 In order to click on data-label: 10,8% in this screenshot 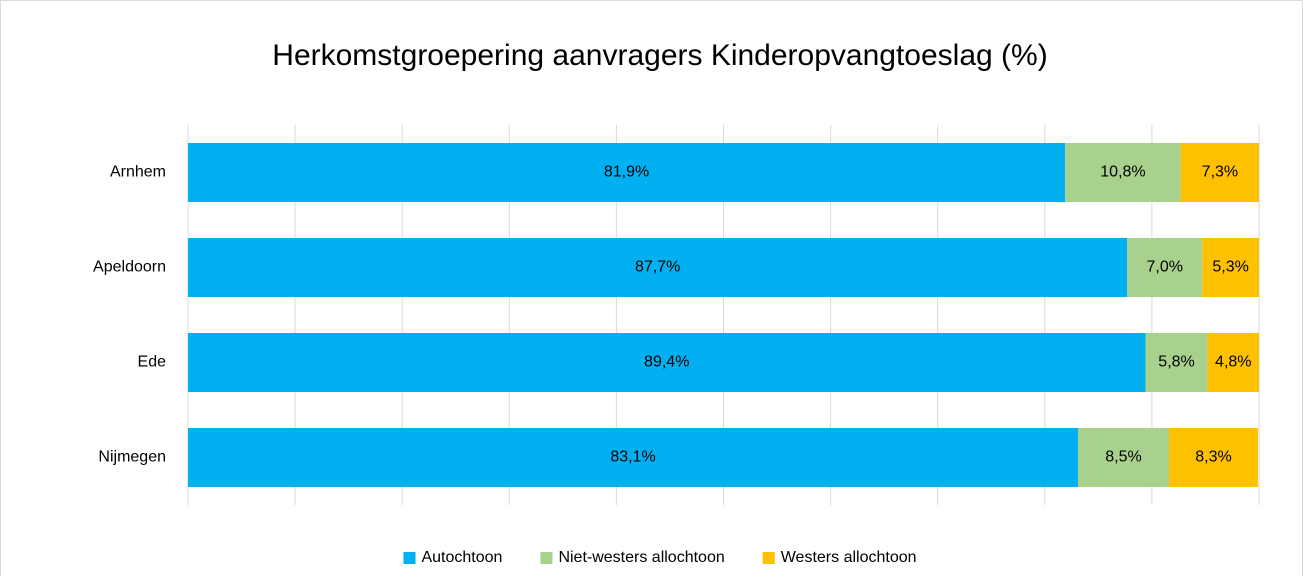, I will do `click(1122, 172)`.